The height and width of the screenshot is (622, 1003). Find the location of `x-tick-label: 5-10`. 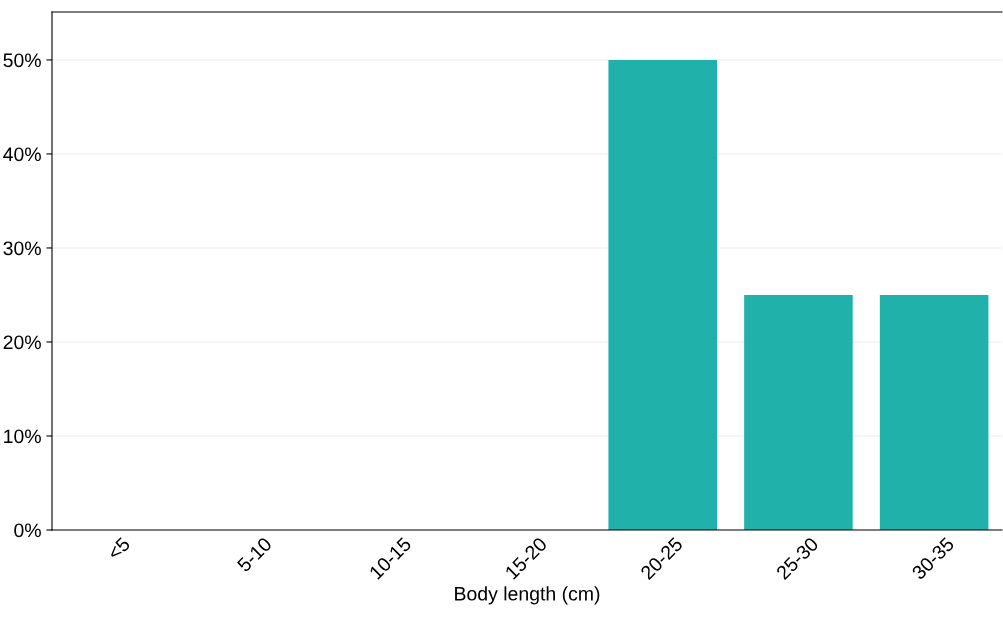

x-tick-label: 5-10 is located at coordinates (254, 554).